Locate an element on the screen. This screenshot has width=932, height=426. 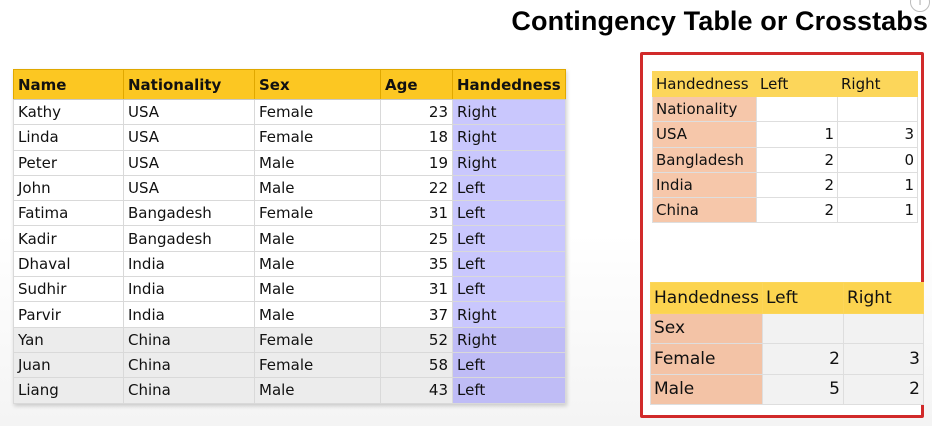
crosstab-row-var: Sex is located at coordinates (787, 328).